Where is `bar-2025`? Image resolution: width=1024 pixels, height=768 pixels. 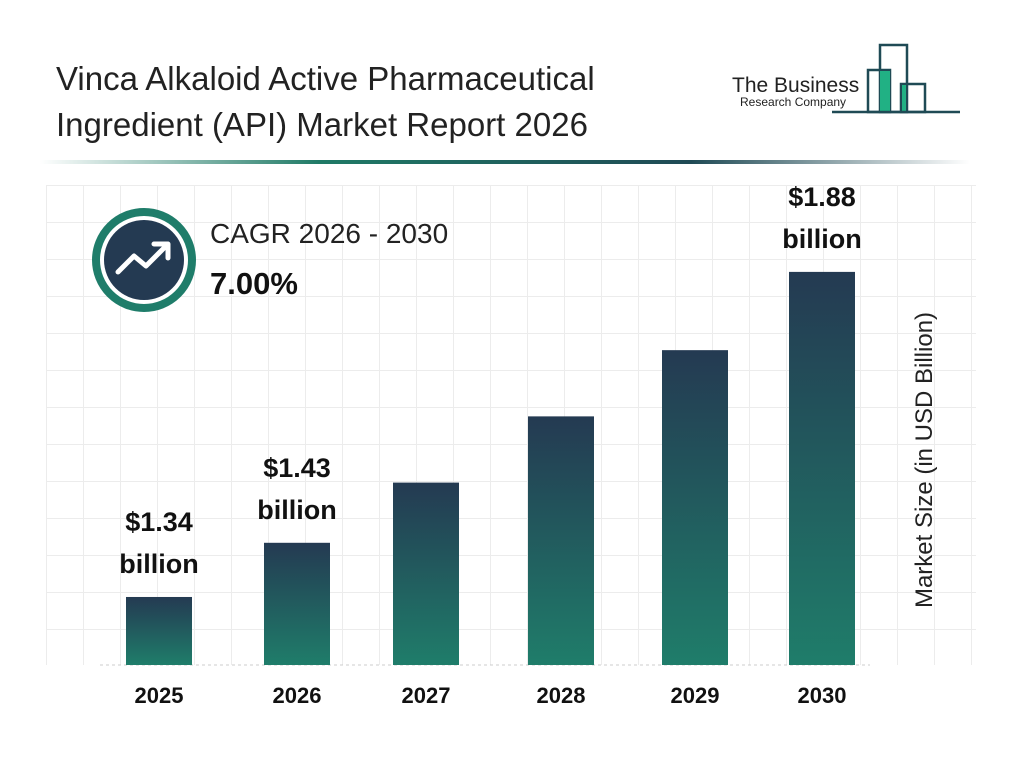
bar-2025 is located at coordinates (159, 630).